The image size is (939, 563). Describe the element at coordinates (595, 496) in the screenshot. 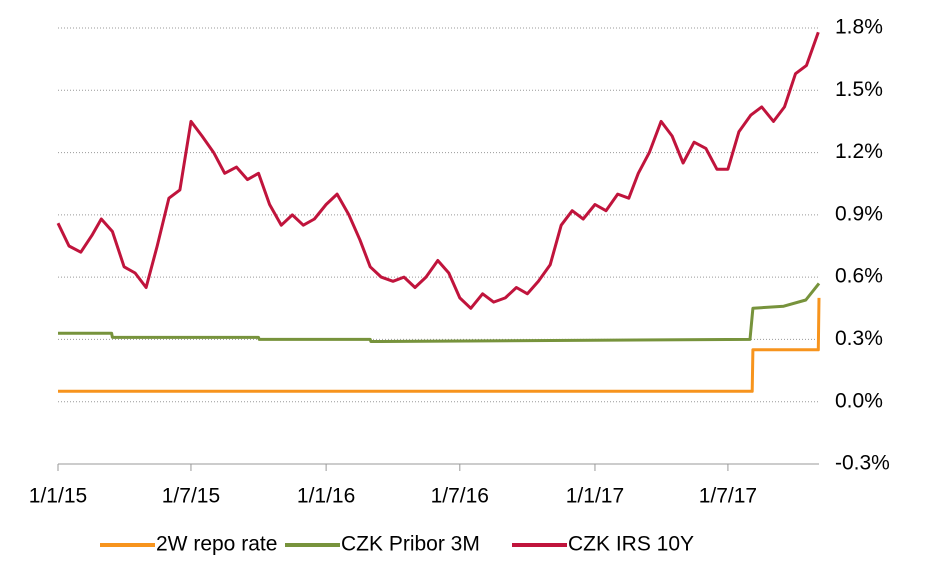

I see `x-tick-label: 1/1/17` at that location.